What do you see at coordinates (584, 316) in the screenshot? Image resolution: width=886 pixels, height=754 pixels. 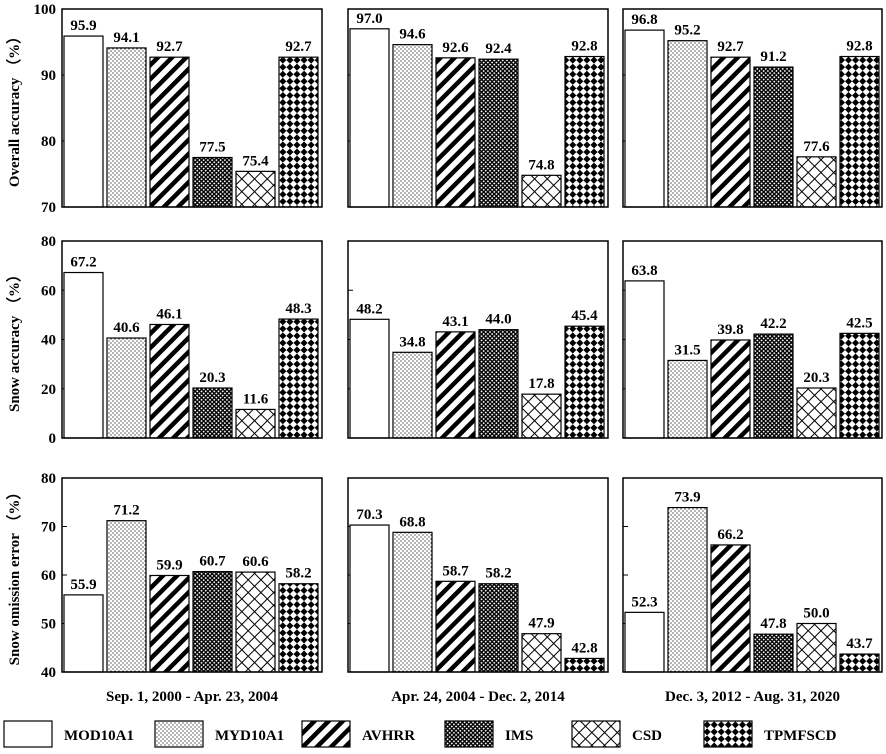 I see `data-label: 45.4` at bounding box center [584, 316].